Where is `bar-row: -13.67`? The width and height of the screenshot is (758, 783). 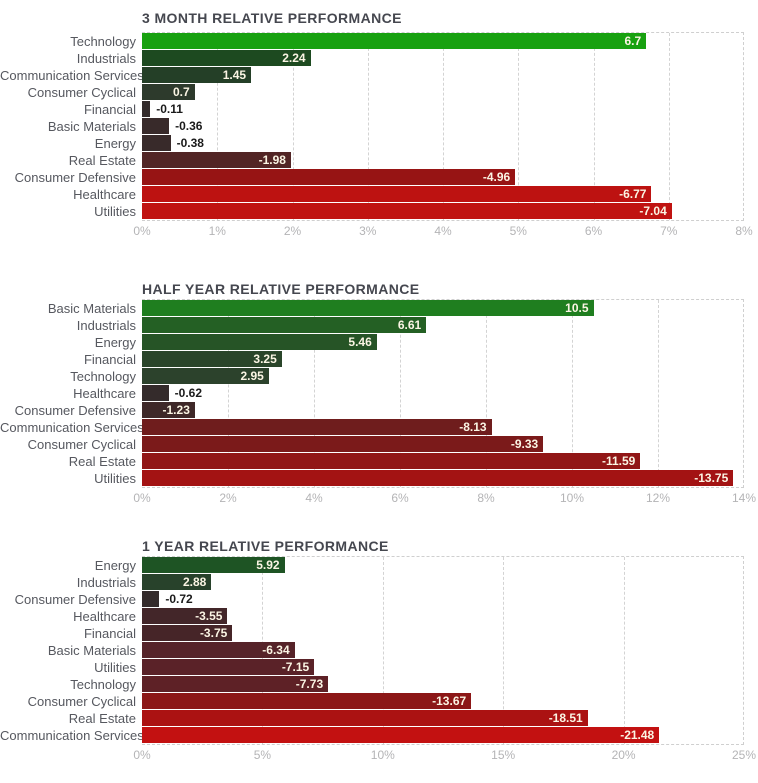 bar-row: -13.67 is located at coordinates (442, 701).